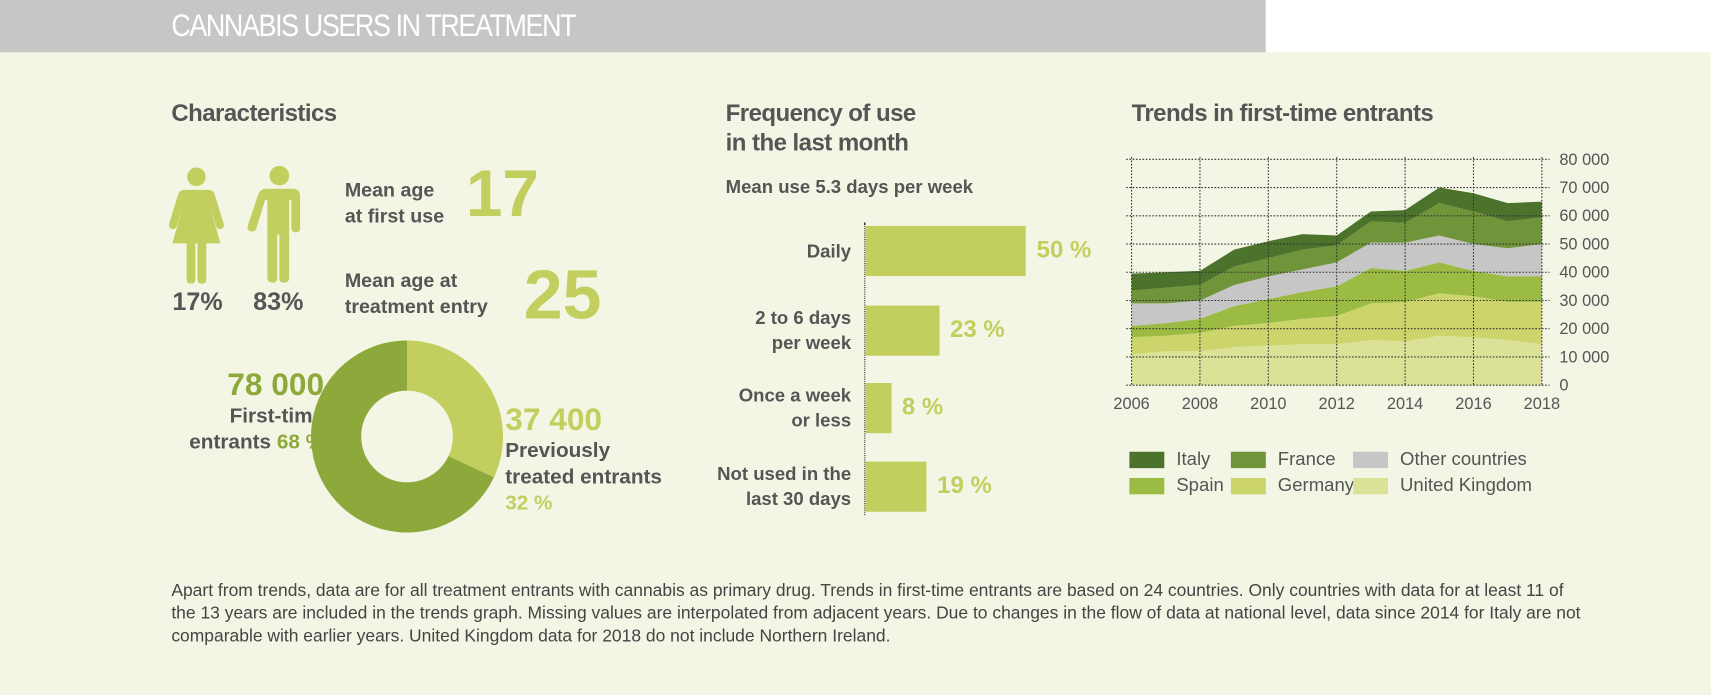  What do you see at coordinates (1584, 329) in the screenshot?
I see `y-tick-label: 20 000` at bounding box center [1584, 329].